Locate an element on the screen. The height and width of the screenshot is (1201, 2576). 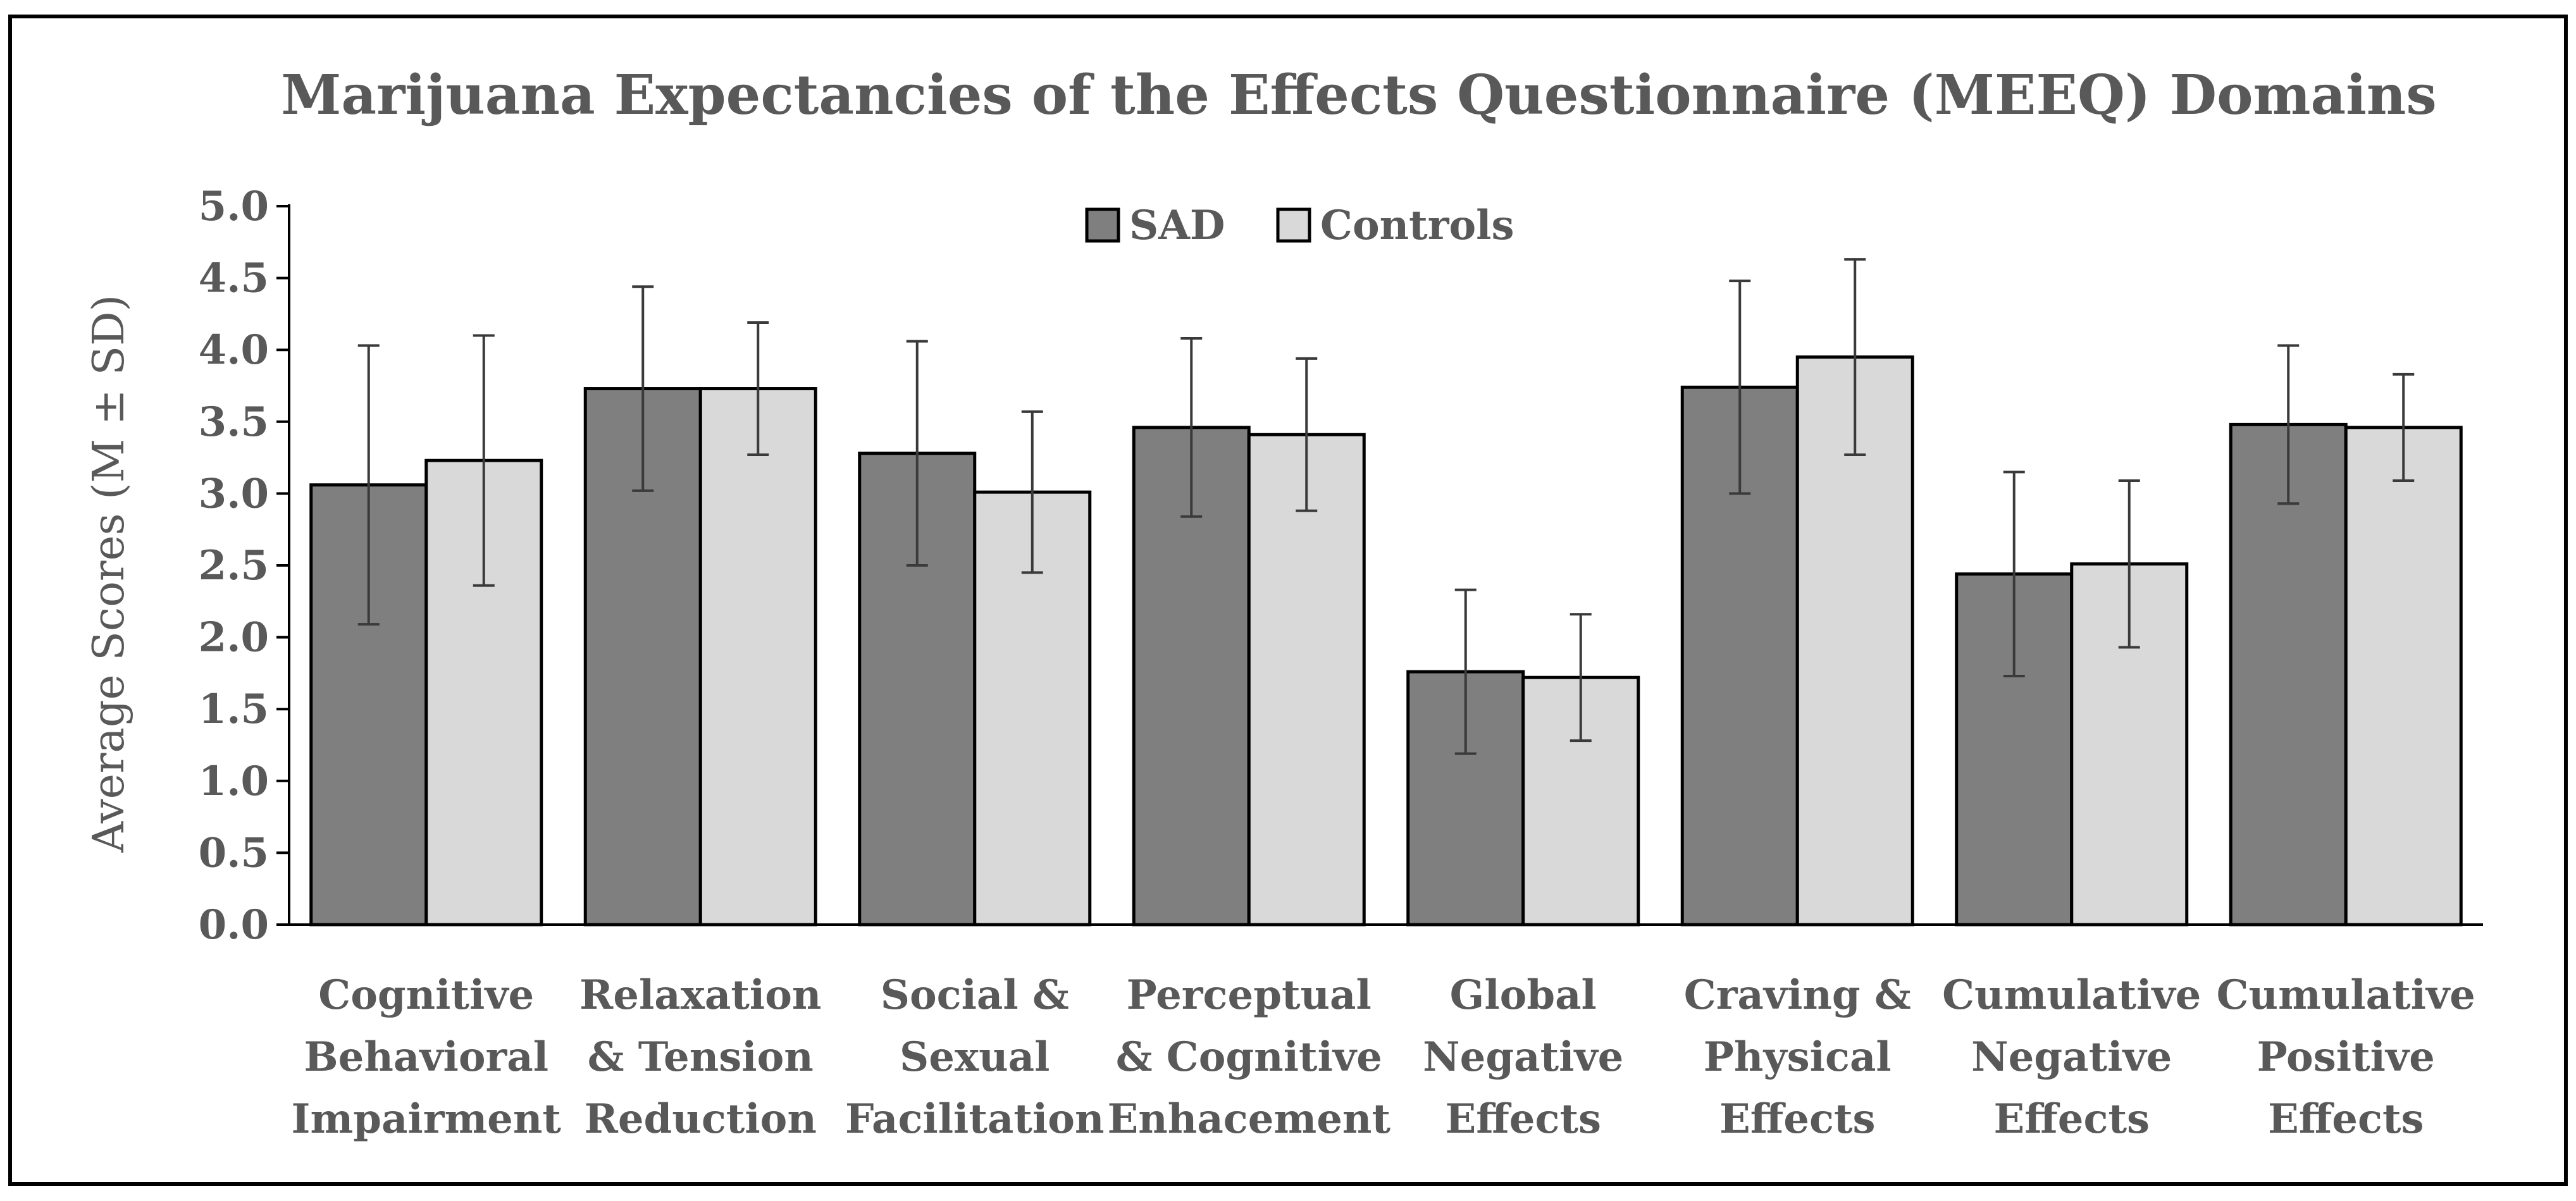
legend-label: SAD is located at coordinates (1177, 225).